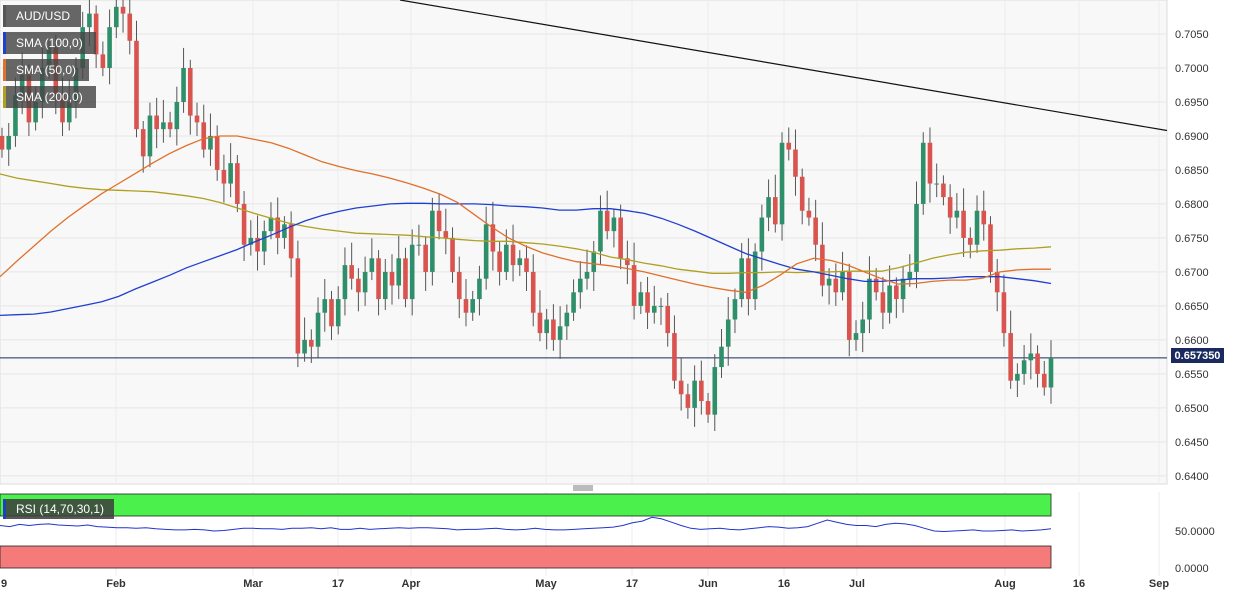 The image size is (1244, 596). Describe the element at coordinates (1195, 532) in the screenshot. I see `rsi-tick-label: 50.0000` at that location.